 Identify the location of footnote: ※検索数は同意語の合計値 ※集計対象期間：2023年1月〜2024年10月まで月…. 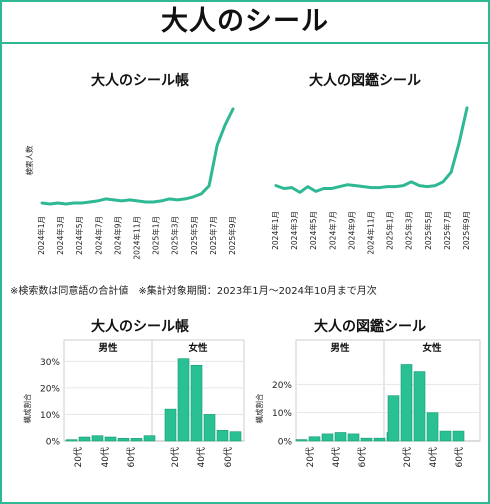
(193, 291).